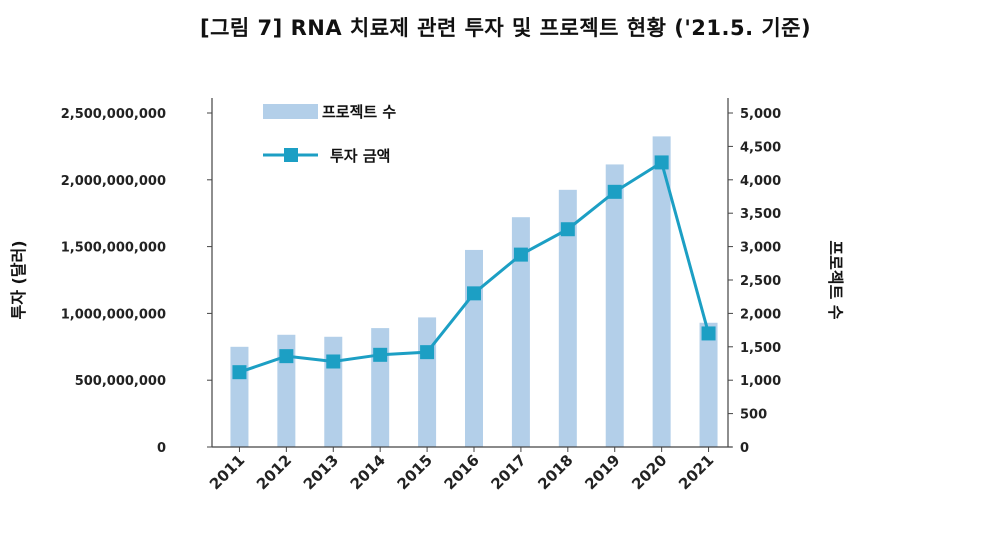 The width and height of the screenshot is (997, 533). I want to click on right-tick-label: 1,000, so click(760, 381).